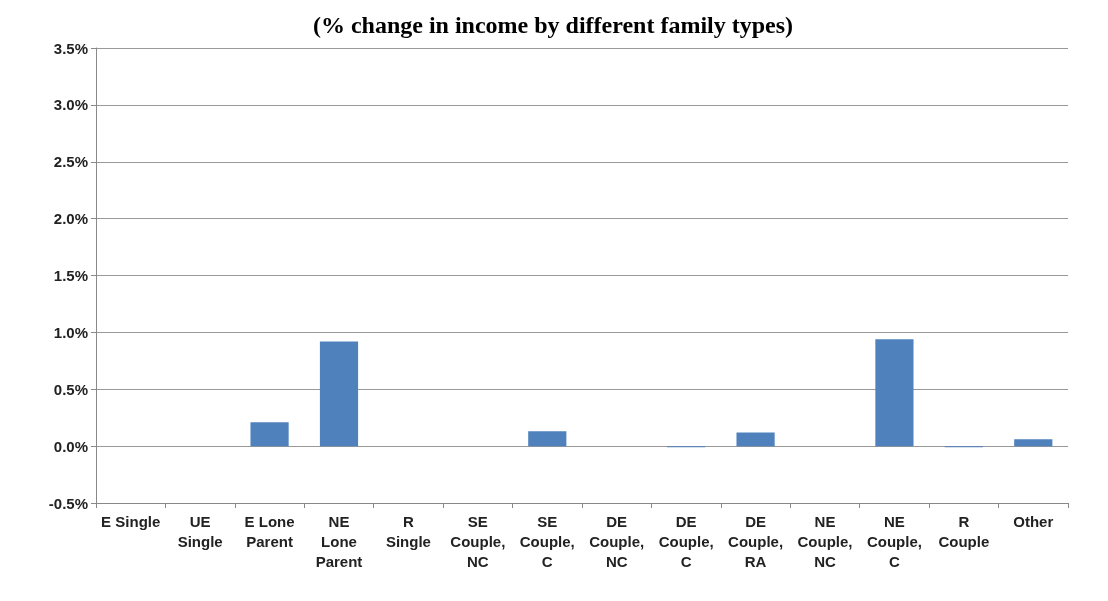 The image size is (1108, 601). What do you see at coordinates (547, 541) in the screenshot?
I see `x-tick-label: SE Couple, C` at bounding box center [547, 541].